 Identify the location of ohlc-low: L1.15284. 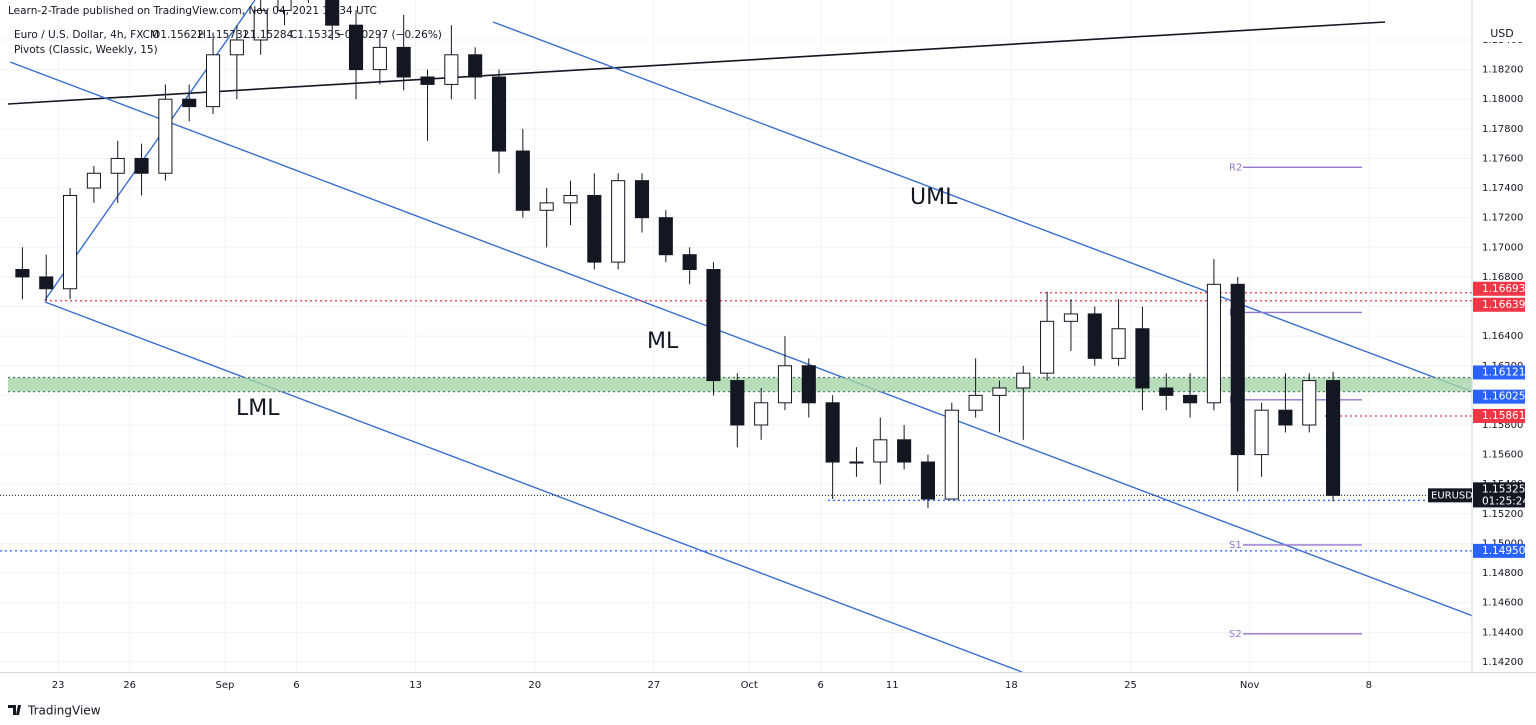
(269, 35).